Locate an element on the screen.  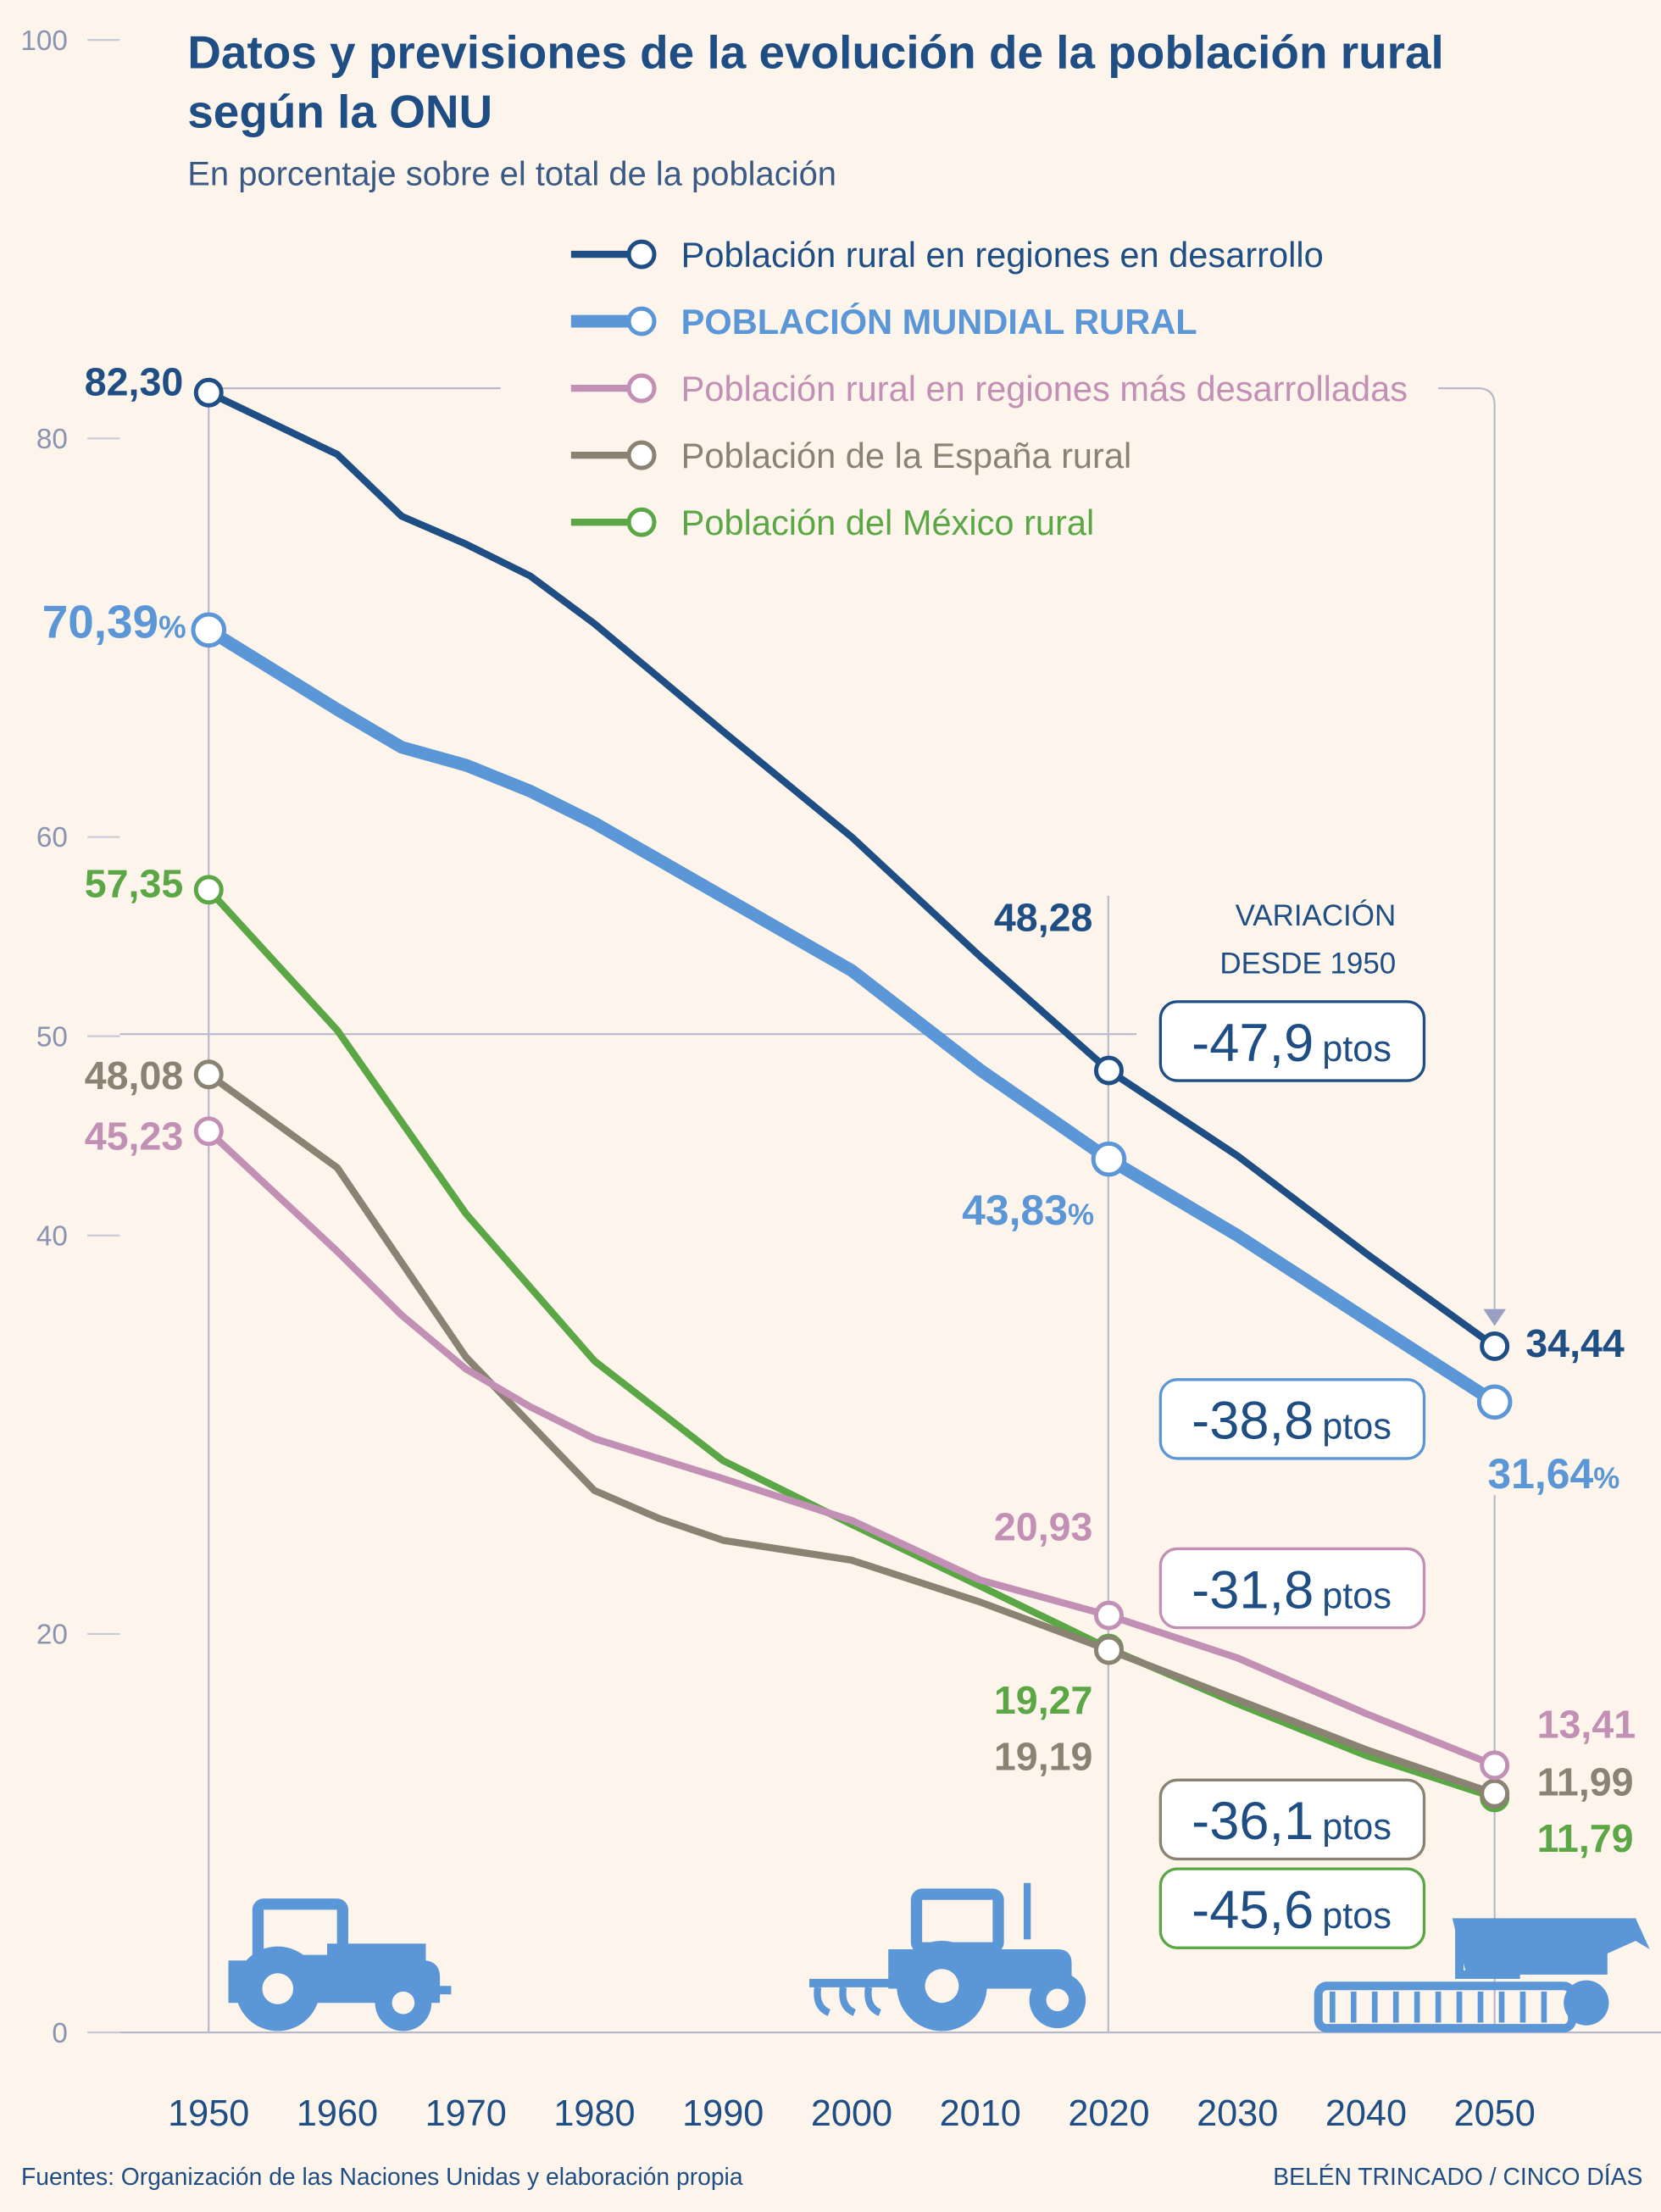
tractor-icon is located at coordinates (340, 1964).